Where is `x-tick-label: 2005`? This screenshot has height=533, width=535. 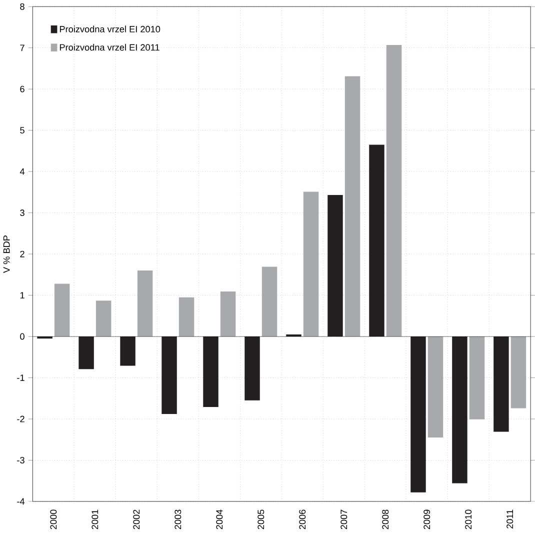 x-tick-label: 2005 is located at coordinates (261, 520).